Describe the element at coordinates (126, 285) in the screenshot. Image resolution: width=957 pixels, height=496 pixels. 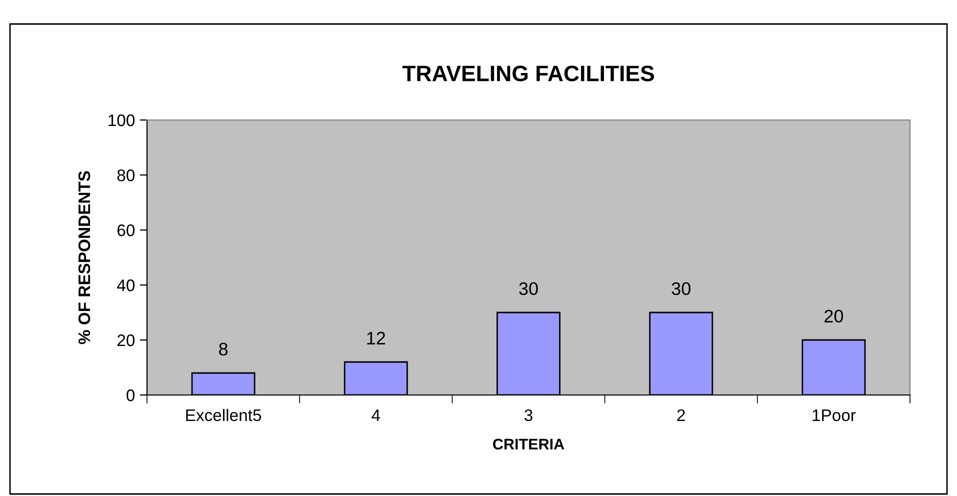
I see `y-tick-label: 40` at that location.